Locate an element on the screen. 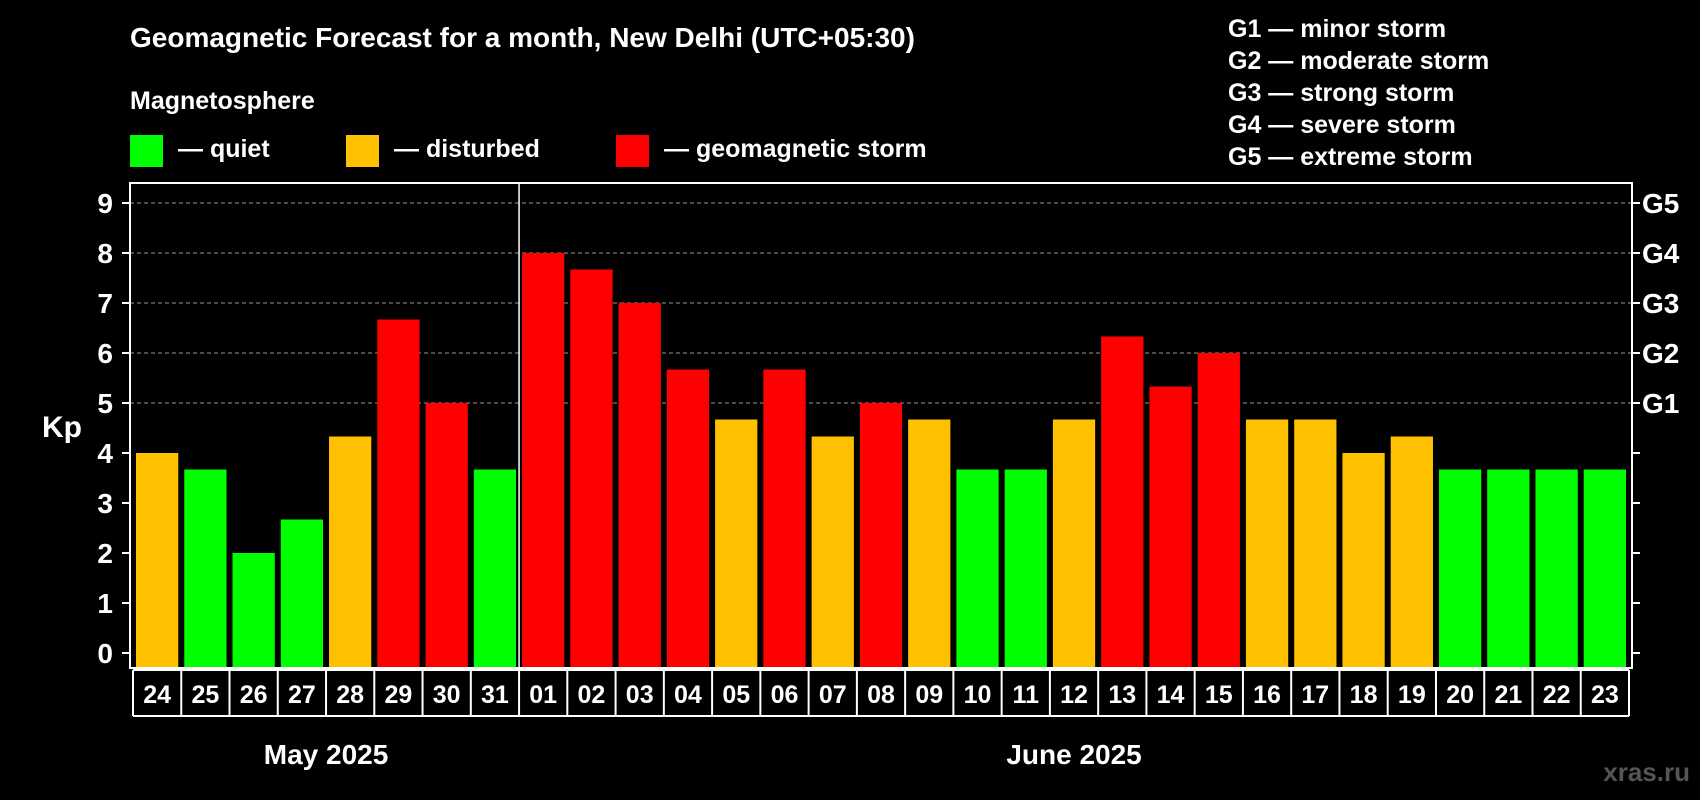  y-tick-label: 2 is located at coordinates (105, 553).